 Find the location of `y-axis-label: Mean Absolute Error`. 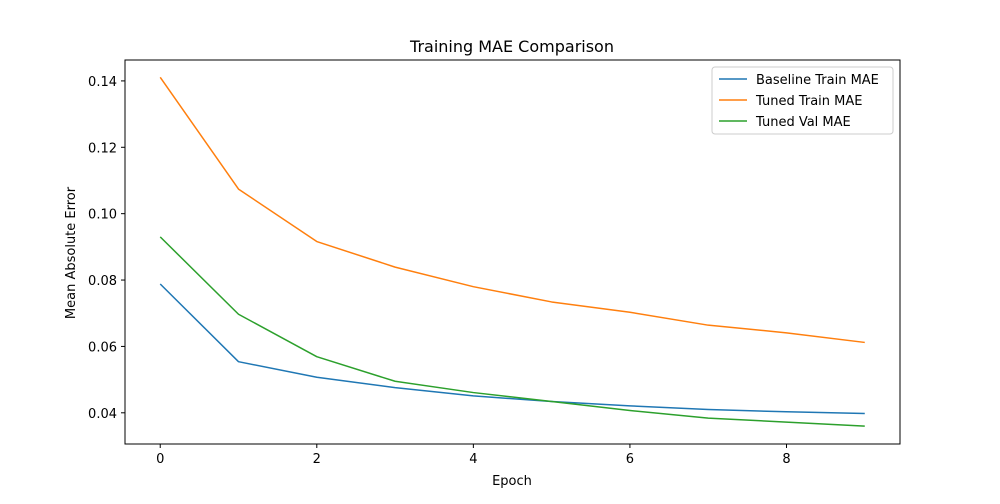

y-axis-label: Mean Absolute Error is located at coordinates (71, 252).